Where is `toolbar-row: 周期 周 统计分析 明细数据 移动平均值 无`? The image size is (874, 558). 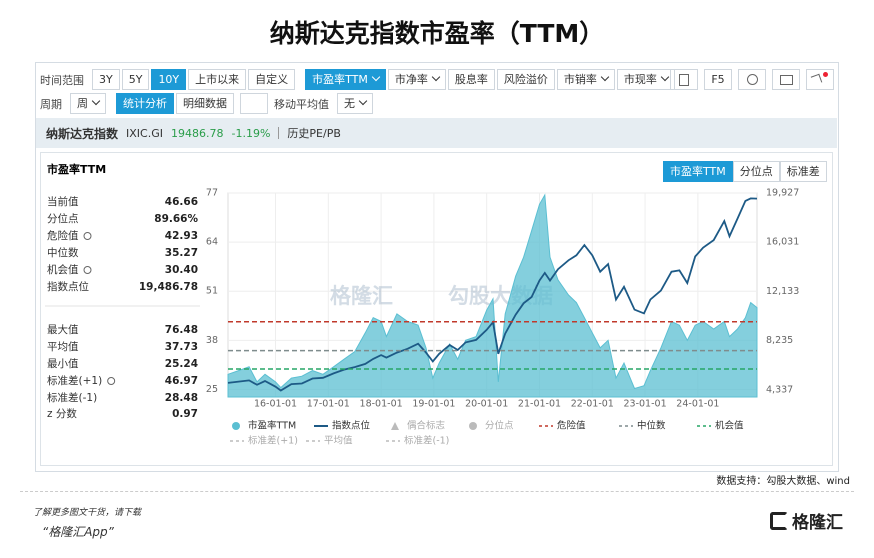
toolbar-row: 周期 周 统计分析 明细数据 移动平均值 无 is located at coordinates (206, 103).